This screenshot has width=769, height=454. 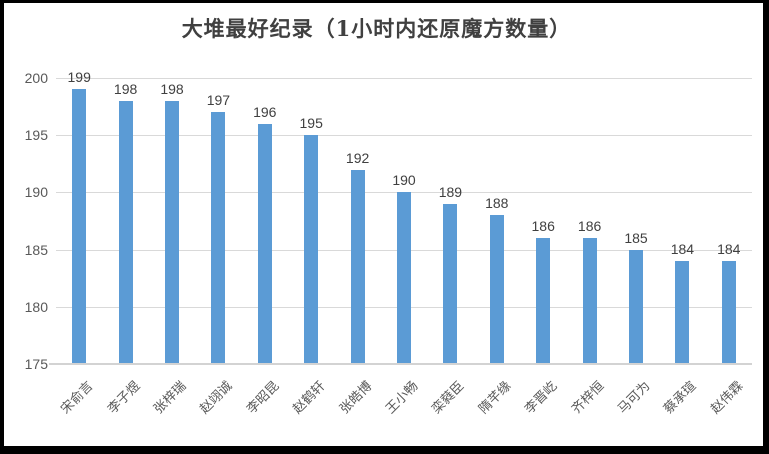 What do you see at coordinates (36, 306) in the screenshot?
I see `y-tick-label-180: 180` at bounding box center [36, 306].